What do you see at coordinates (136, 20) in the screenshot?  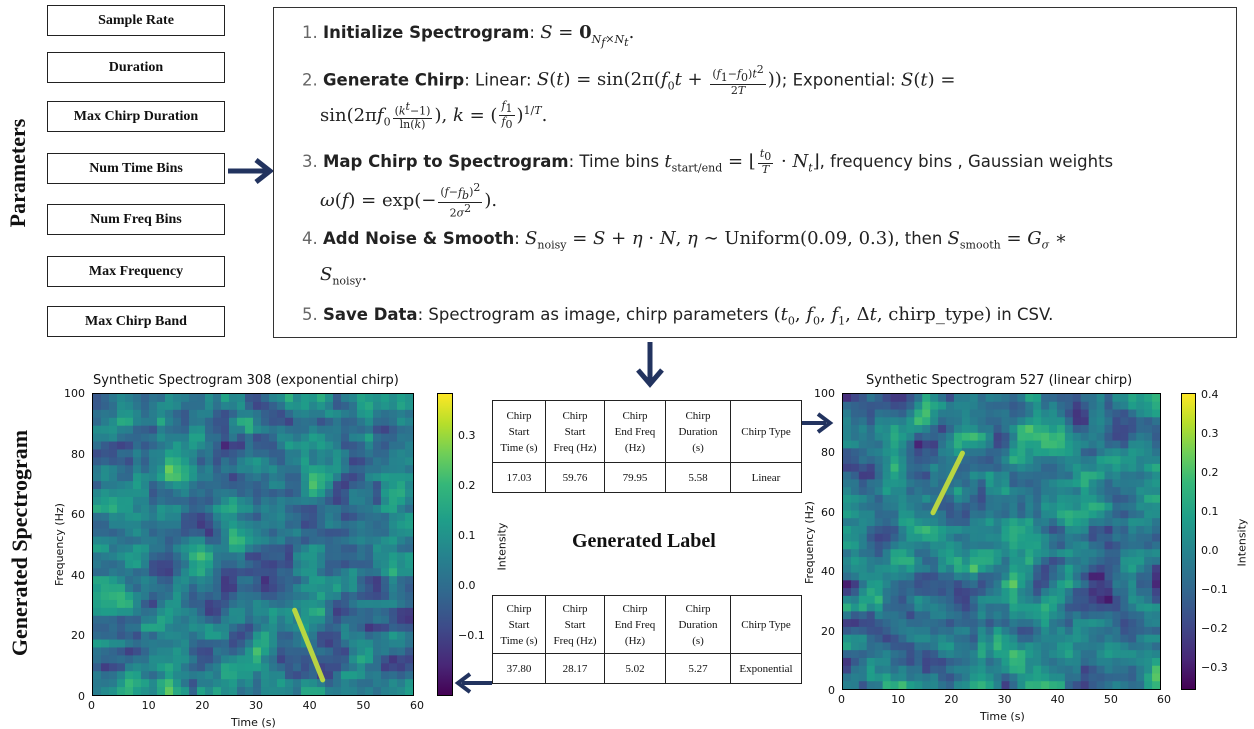 I see `param-sample-rate: Sample Rate` at bounding box center [136, 20].